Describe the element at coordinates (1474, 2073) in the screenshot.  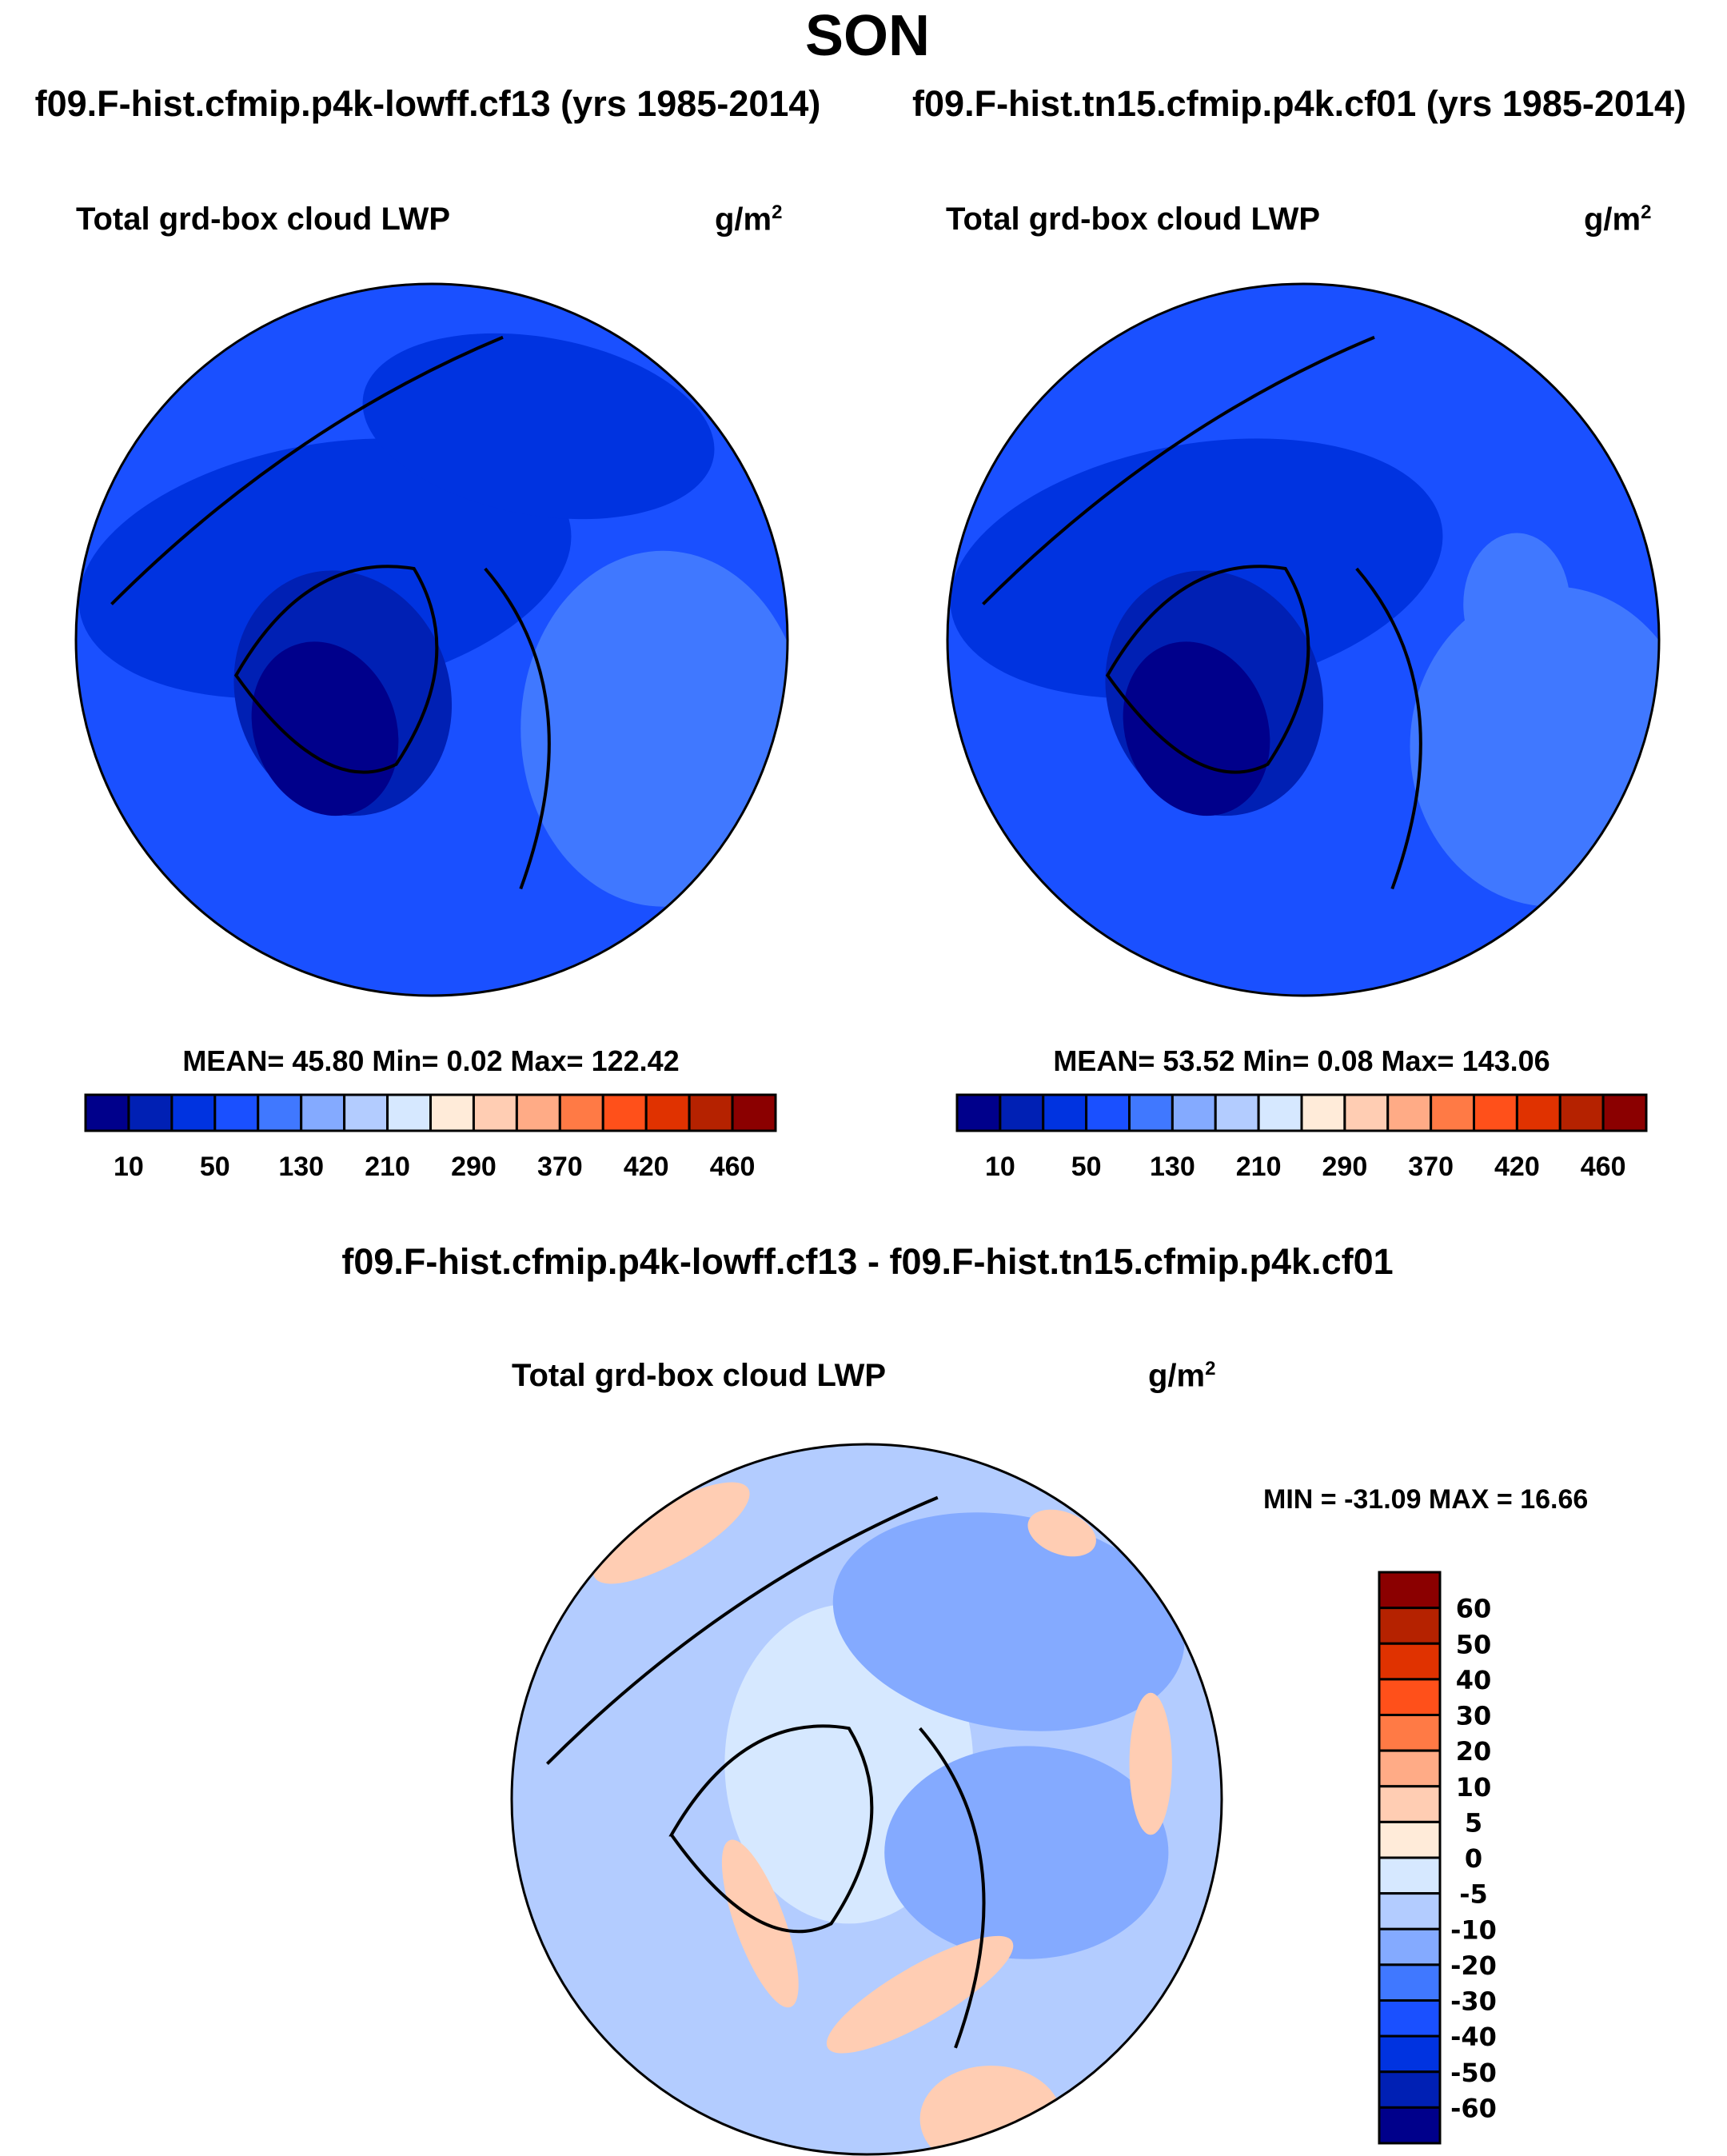
I see `diff-colorbar-tick-label: -50` at that location.